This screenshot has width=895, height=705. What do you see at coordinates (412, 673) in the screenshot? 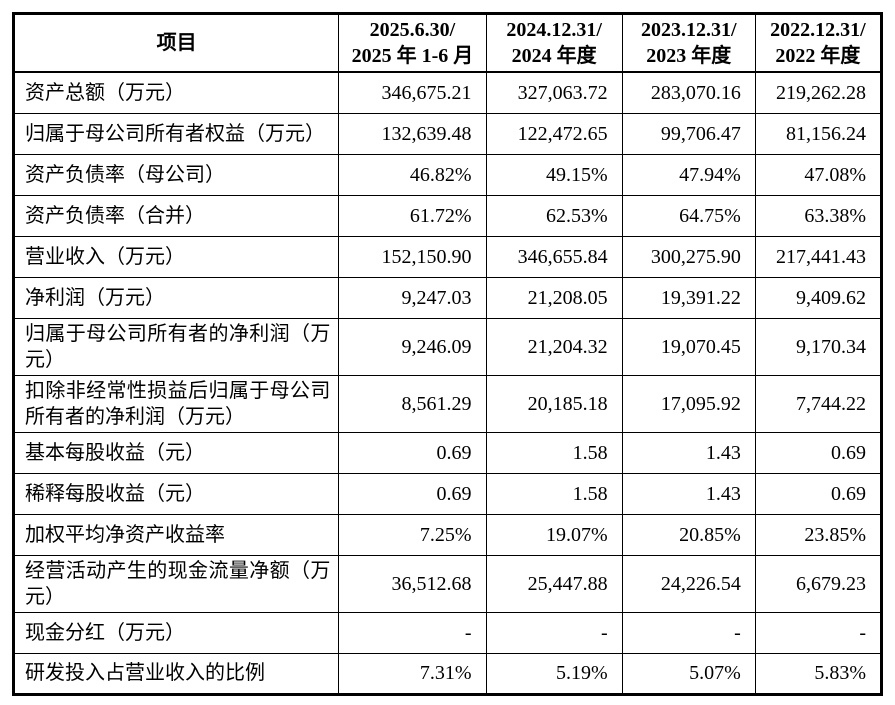
I see `cell-value: 7.31%` at bounding box center [412, 673].